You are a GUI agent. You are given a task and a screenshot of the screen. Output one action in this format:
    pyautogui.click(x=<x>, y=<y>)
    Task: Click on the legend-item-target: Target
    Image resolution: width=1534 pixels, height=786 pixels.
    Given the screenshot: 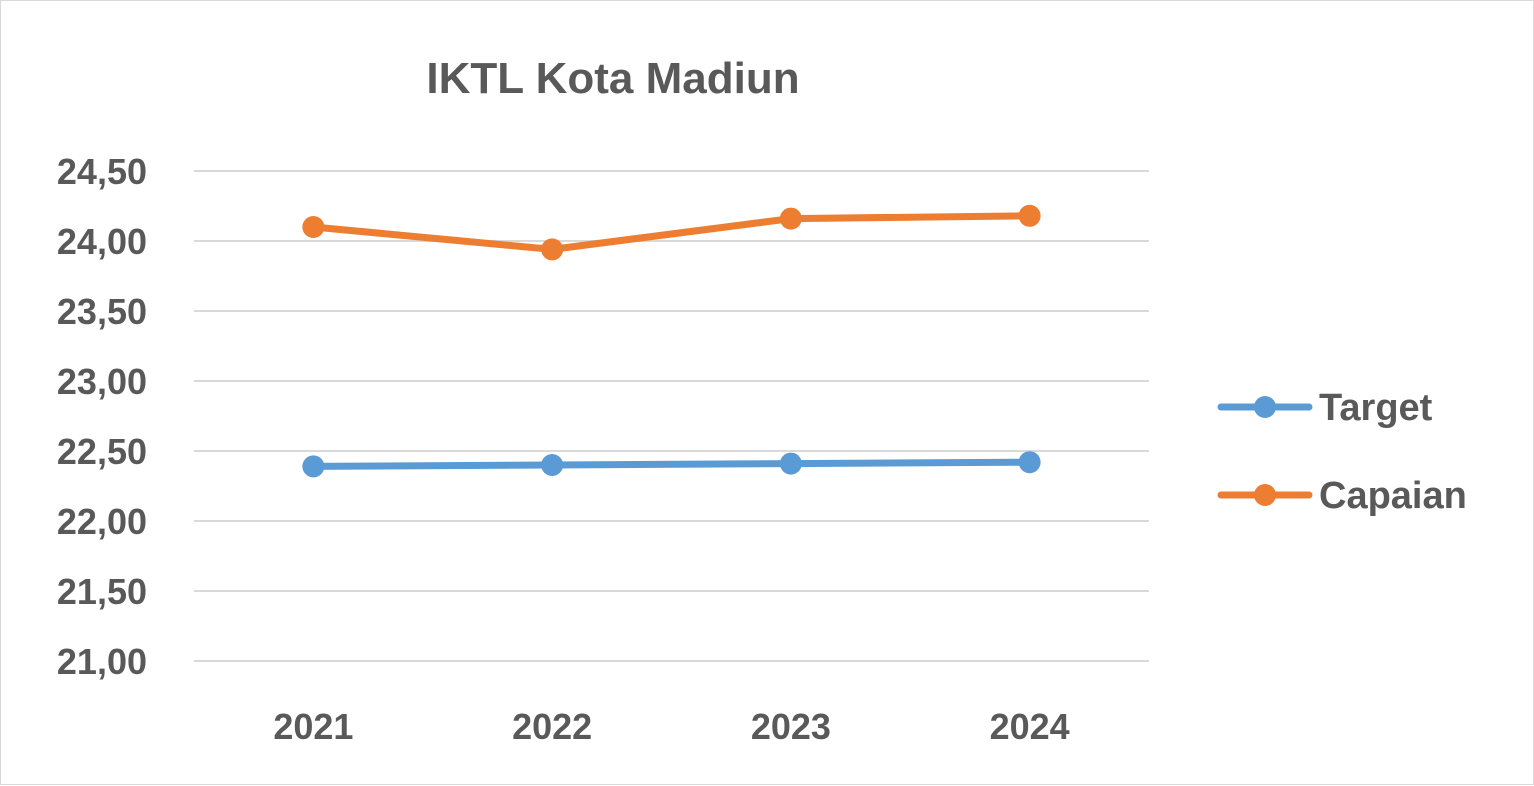 What is the action you would take?
    pyautogui.click(x=1325, y=408)
    